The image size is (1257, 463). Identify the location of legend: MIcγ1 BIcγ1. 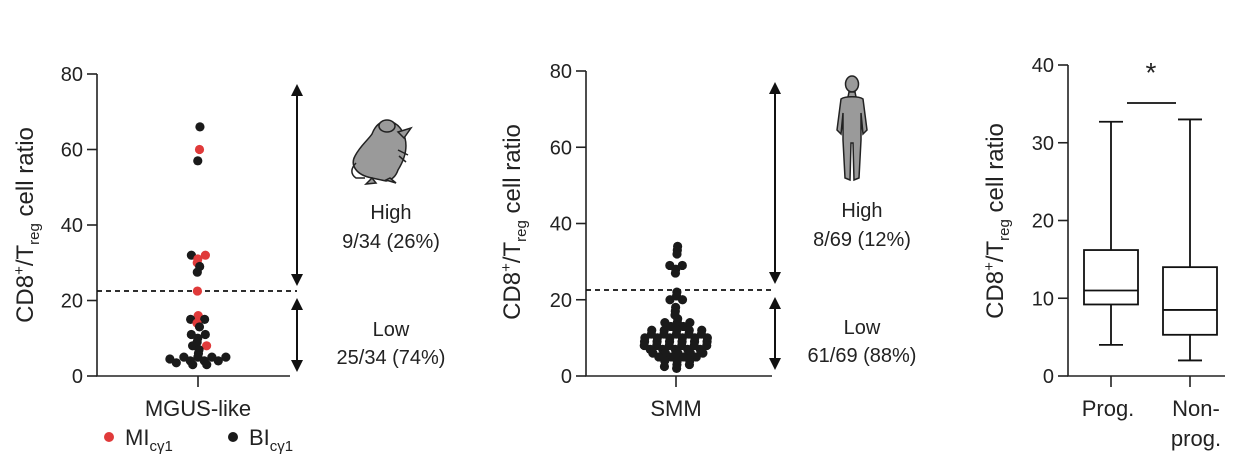
(198, 440).